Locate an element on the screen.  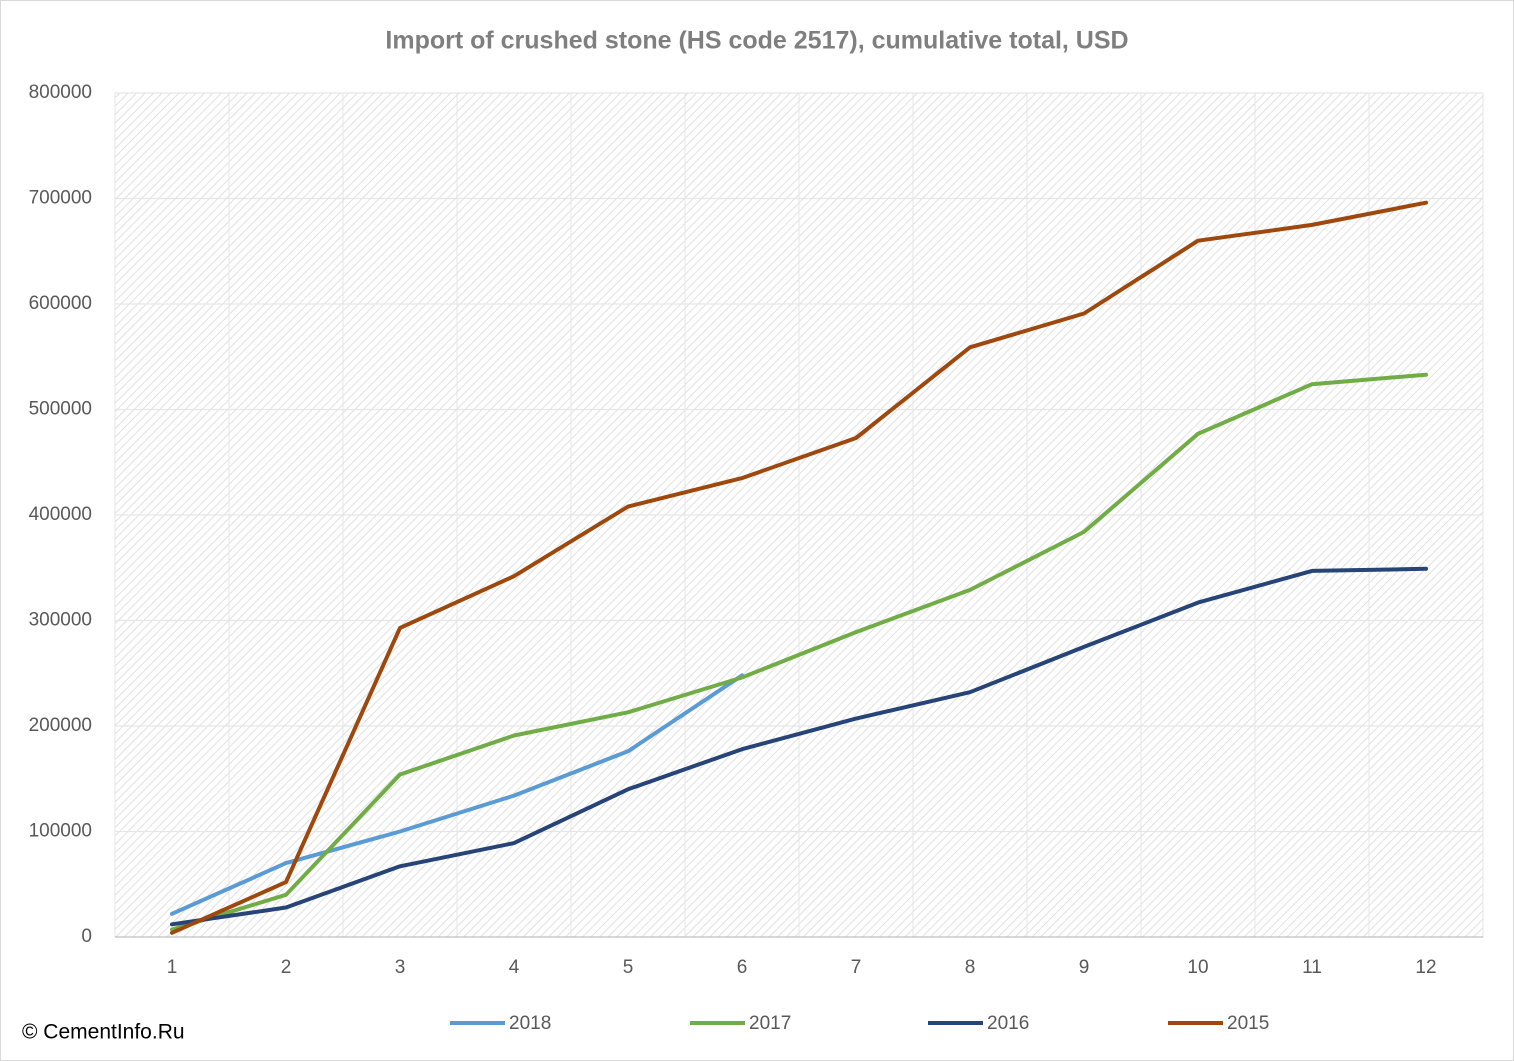
x-tick-label: 10 is located at coordinates (1197, 967).